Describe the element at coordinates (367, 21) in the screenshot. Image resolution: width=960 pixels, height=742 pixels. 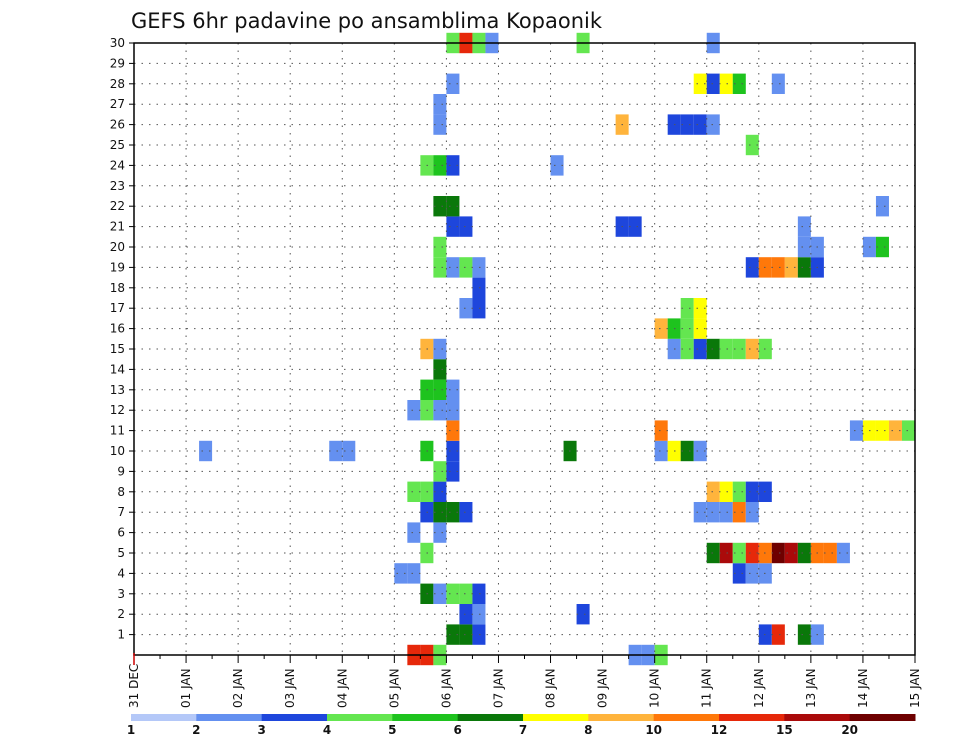
I see `chart-title: GEFS 6hr padavine po ansamblima Kopaonik` at that location.